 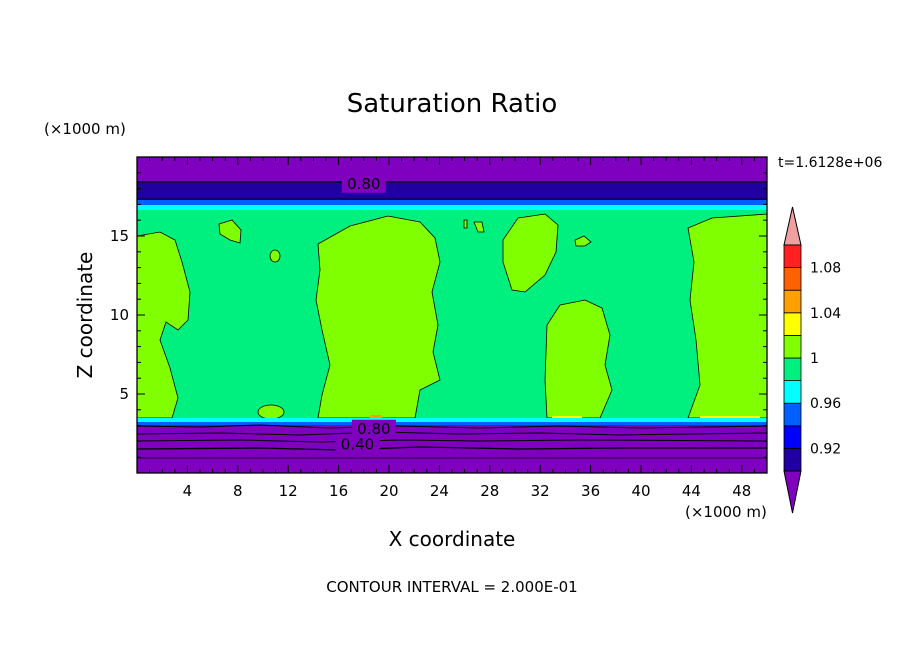 What do you see at coordinates (726, 512) in the screenshot?
I see `x-units-label: (×1000 m)` at bounding box center [726, 512].